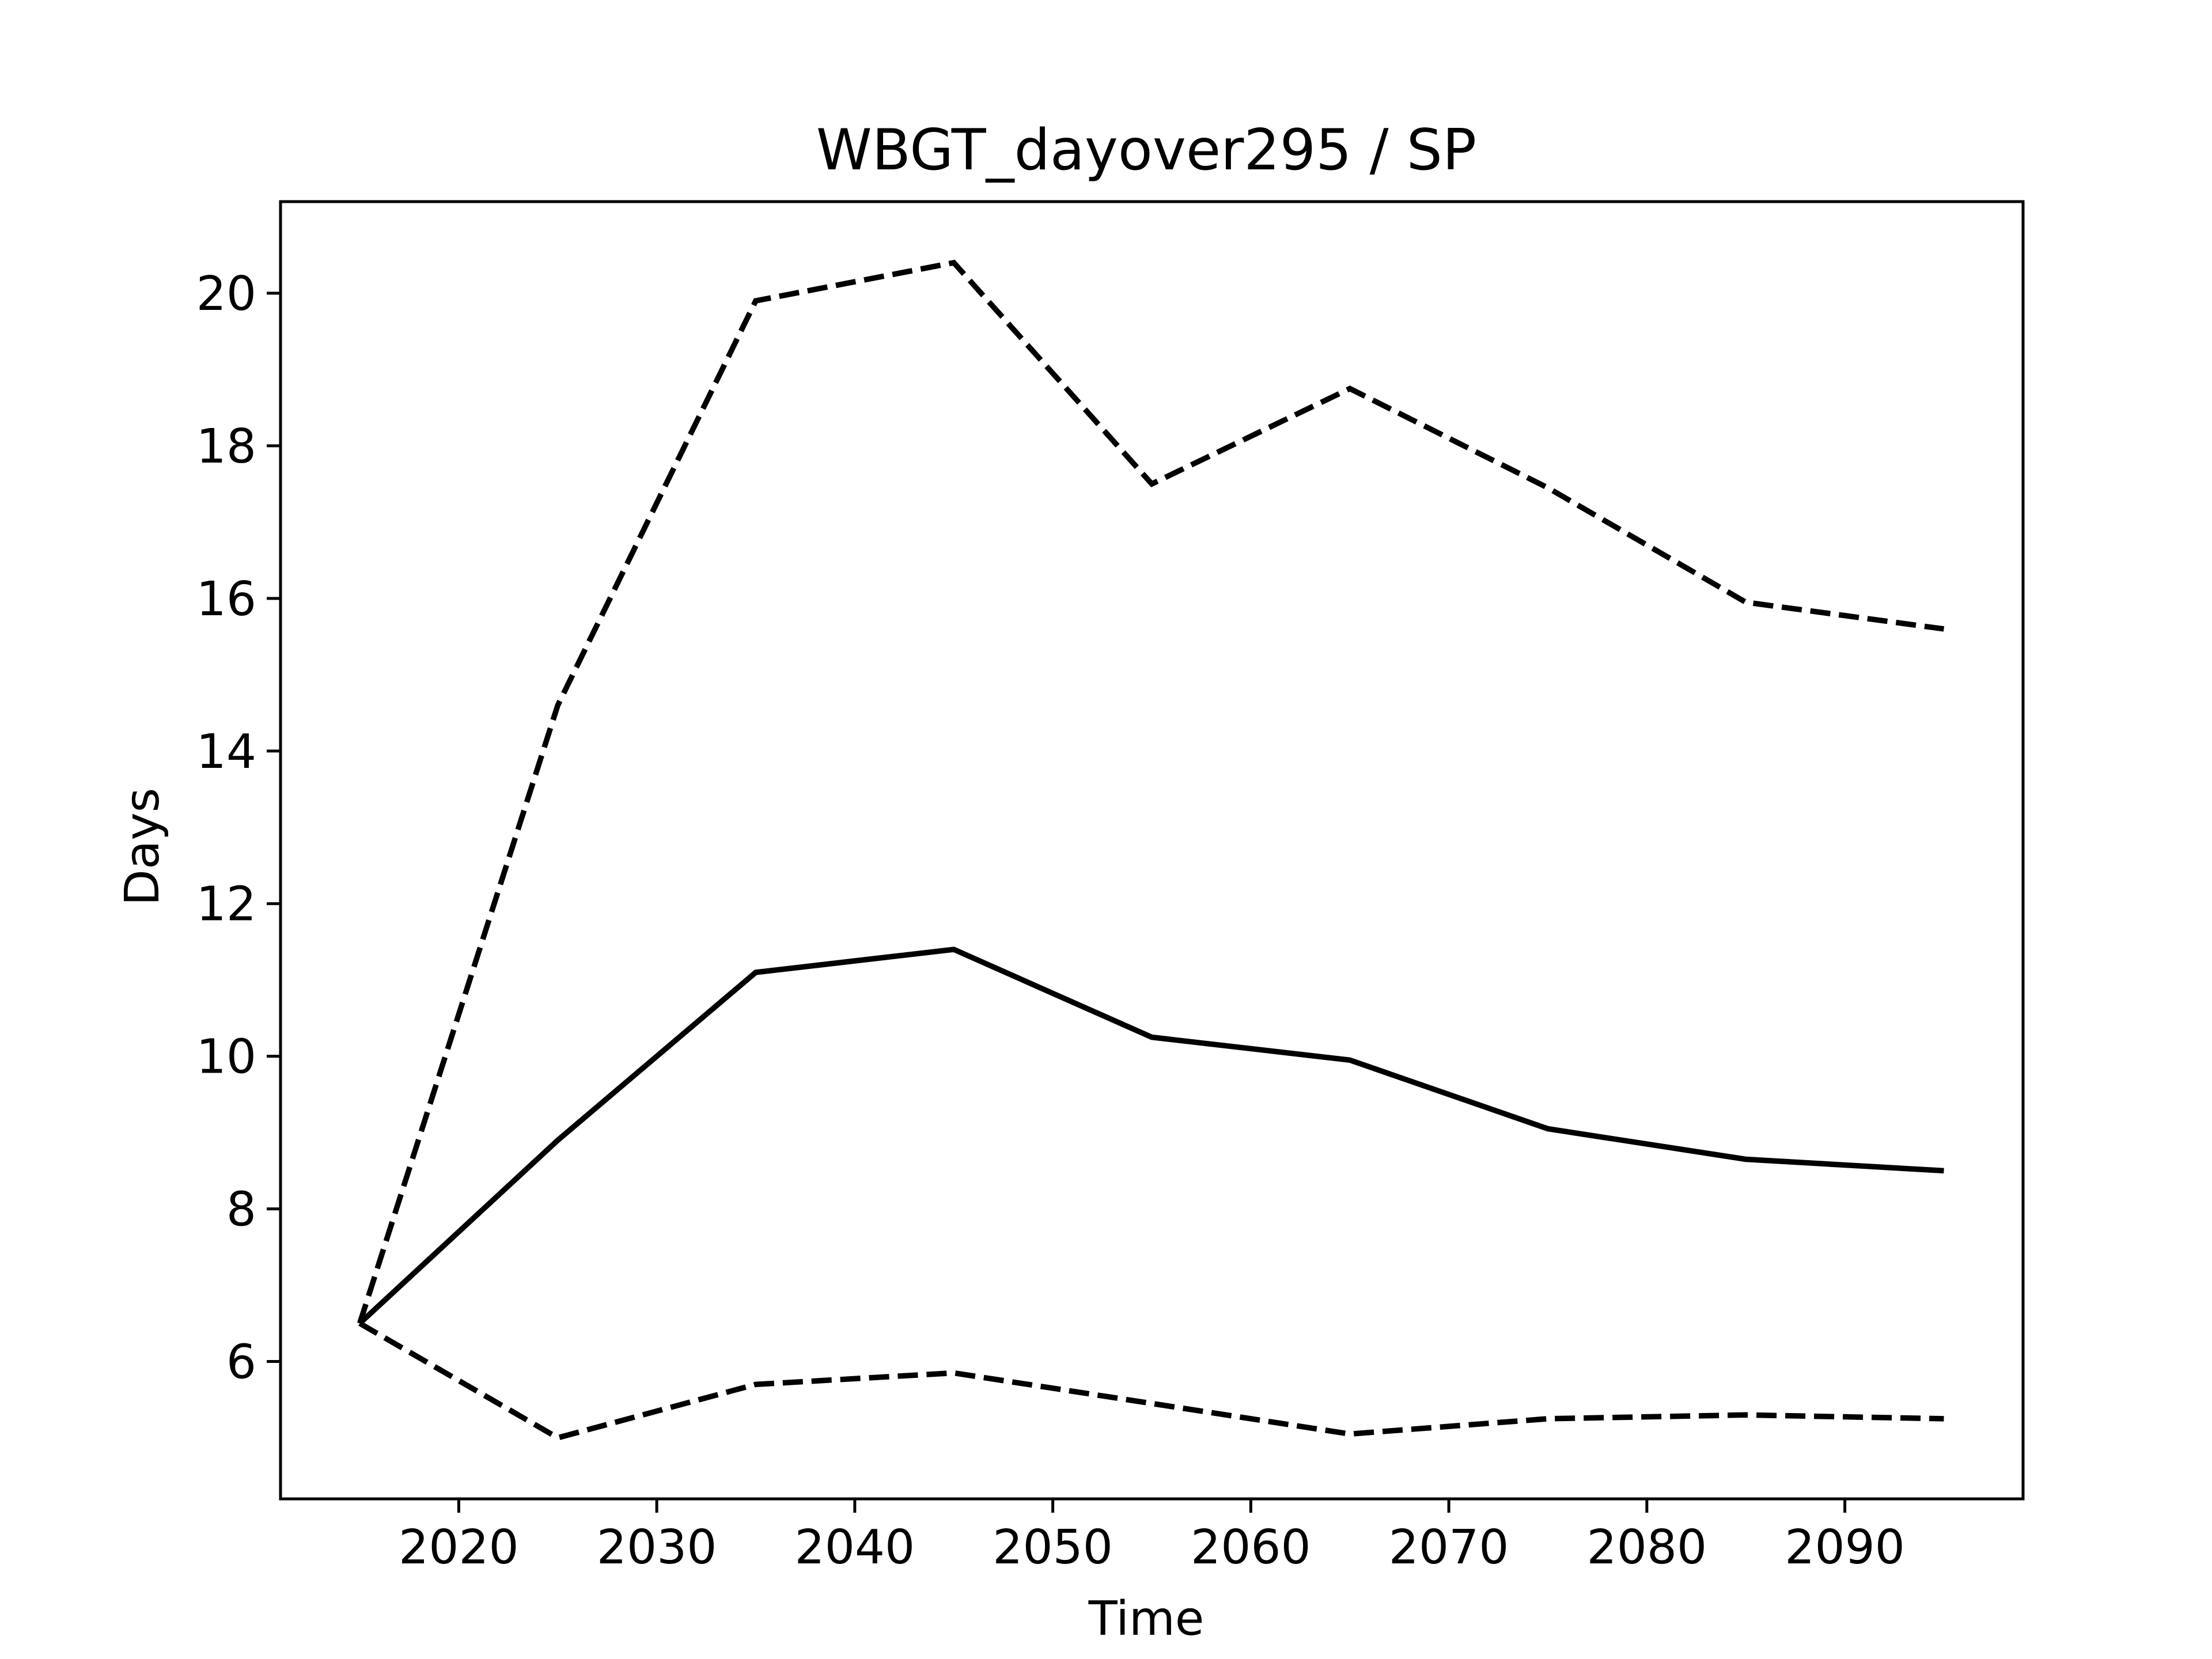 Image resolution: width=2212 pixels, height=1659 pixels. What do you see at coordinates (226, 294) in the screenshot?
I see `y-tick-label: 20` at bounding box center [226, 294].